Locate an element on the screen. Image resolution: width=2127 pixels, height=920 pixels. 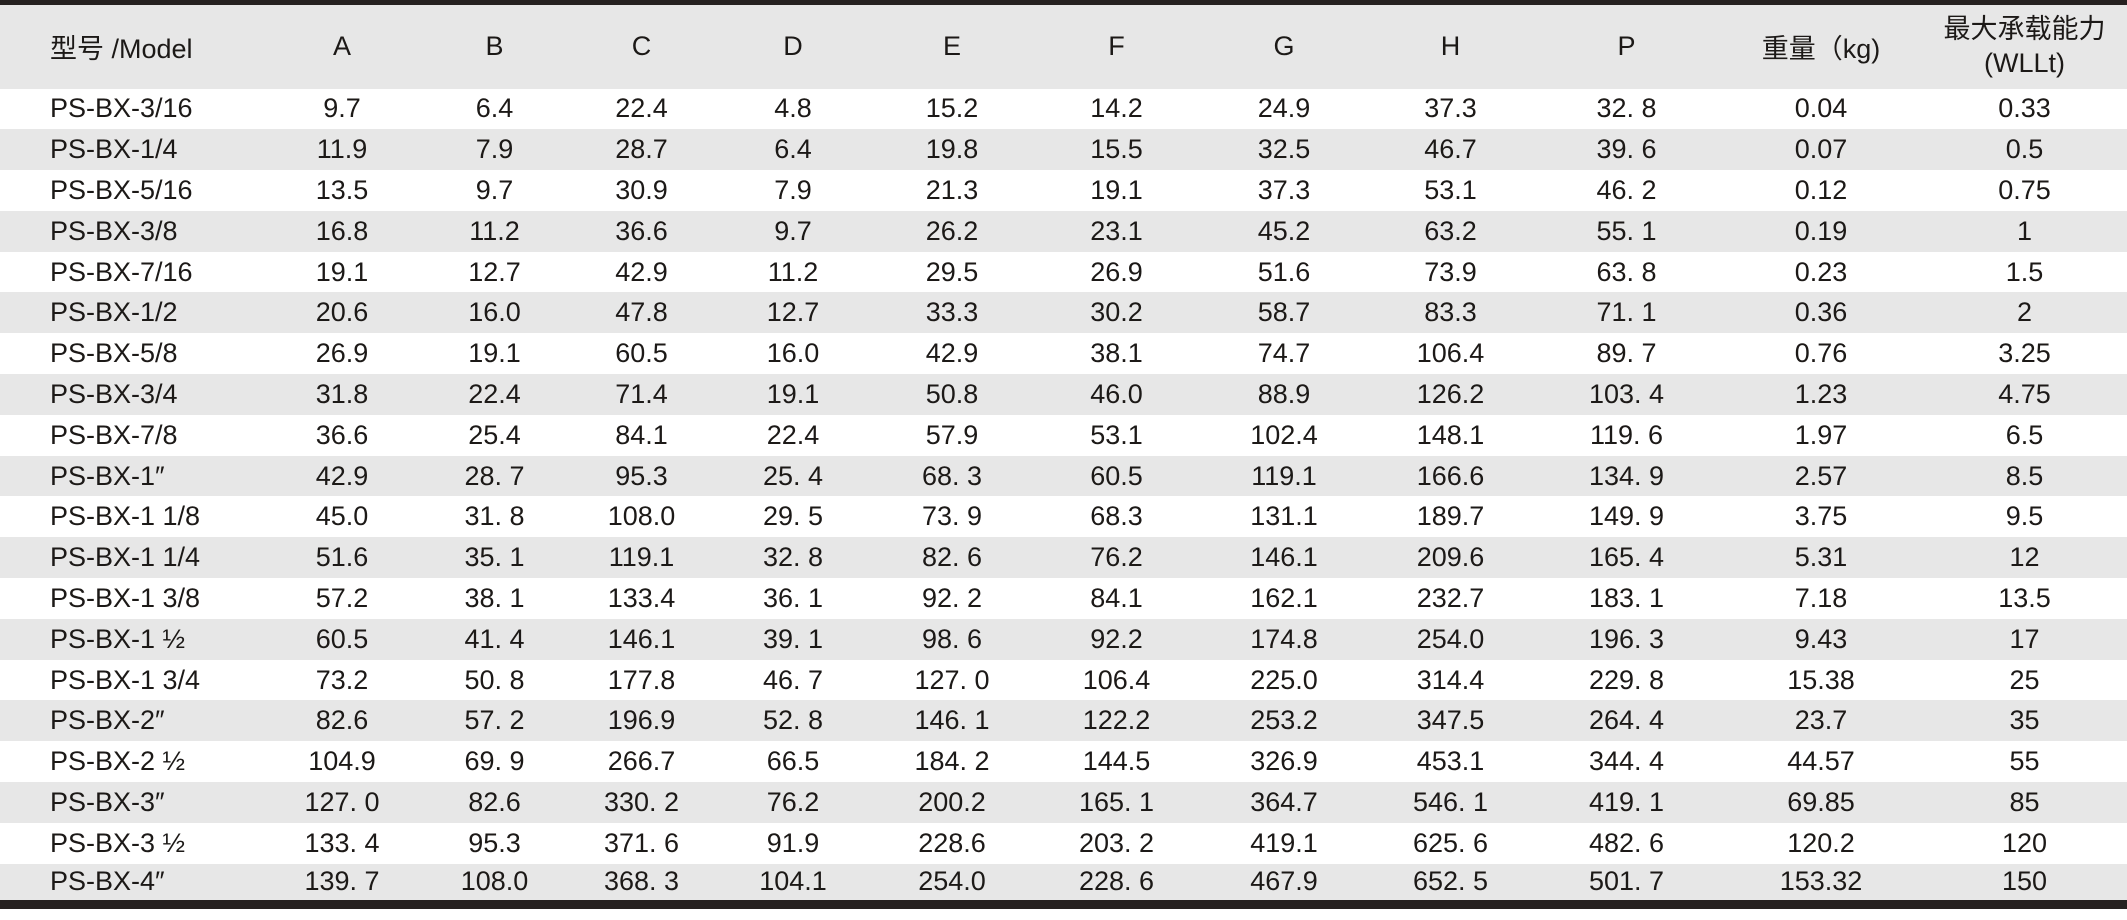
cell-value: 45.0 is located at coordinates (342, 516).